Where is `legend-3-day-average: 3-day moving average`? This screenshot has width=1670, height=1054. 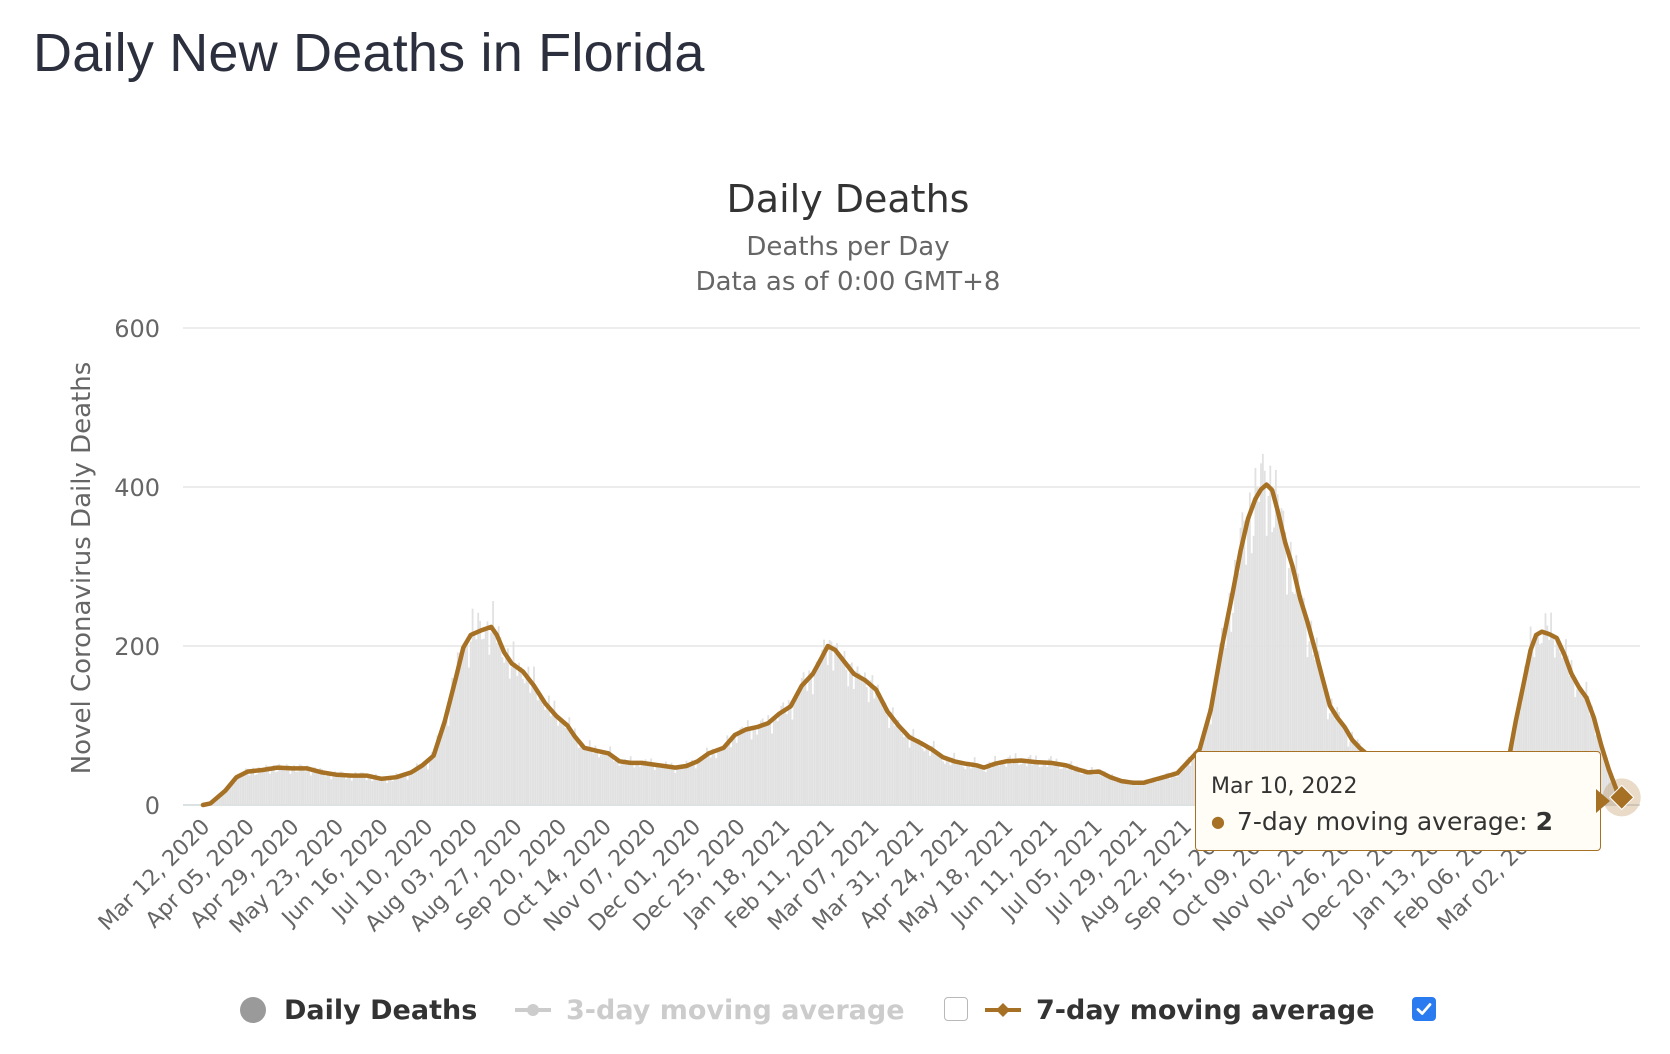
legend-3-day-average: 3-day moving average is located at coordinates (709, 1010).